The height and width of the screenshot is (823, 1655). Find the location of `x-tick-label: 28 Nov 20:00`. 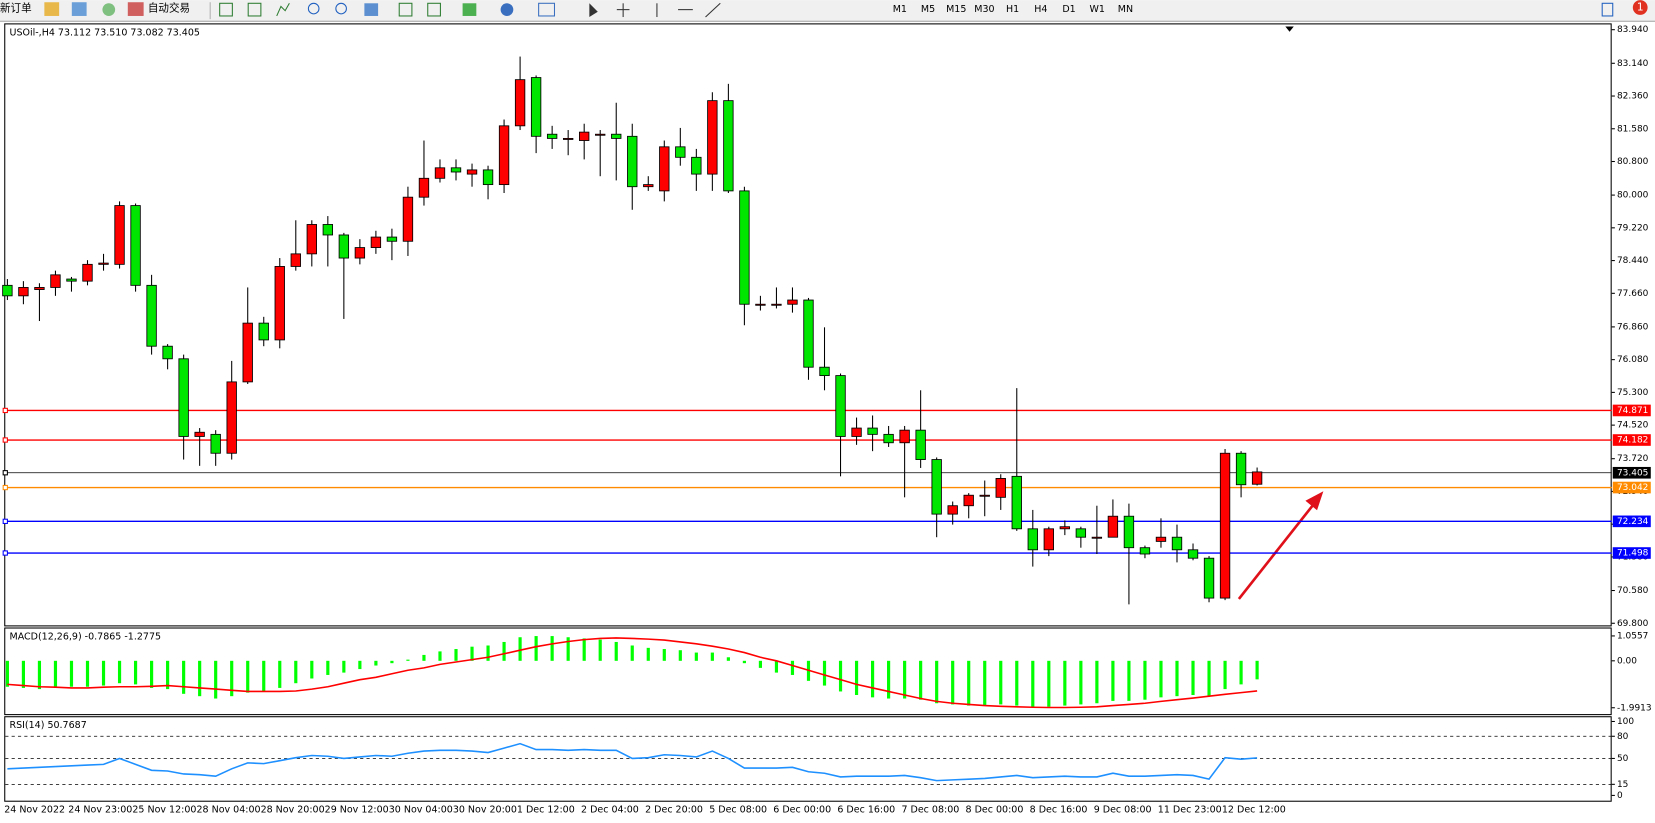

x-tick-label: 28 Nov 20:00 is located at coordinates (293, 810).